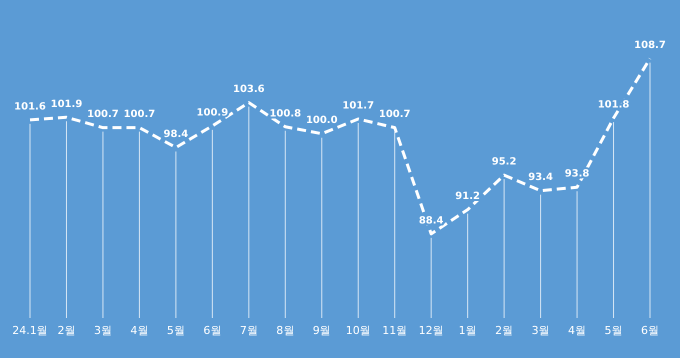  What do you see at coordinates (650, 46) in the screenshot?
I see `data-label: 108.7` at bounding box center [650, 46].